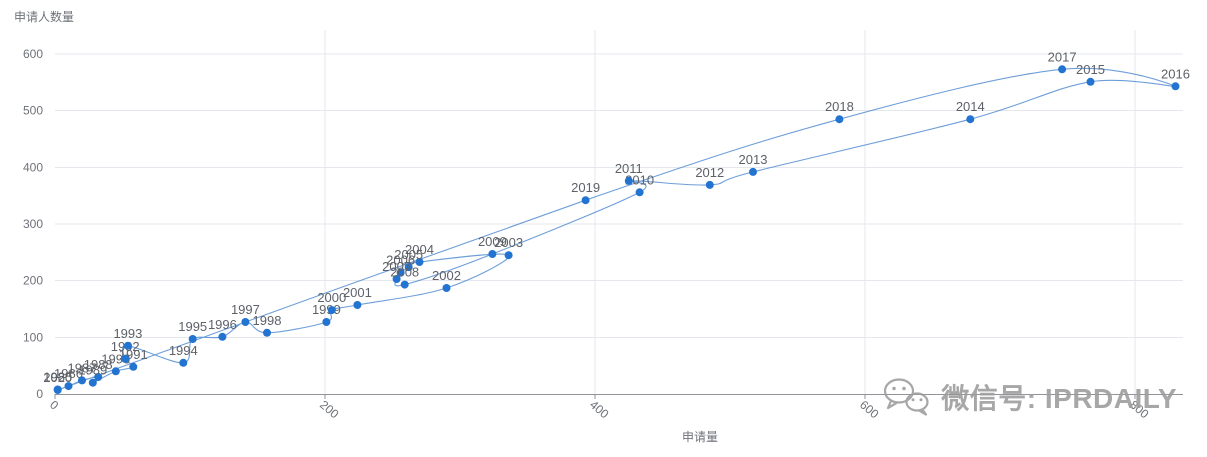  Describe the element at coordinates (753, 171) in the screenshot. I see `data-point-2013` at that location.